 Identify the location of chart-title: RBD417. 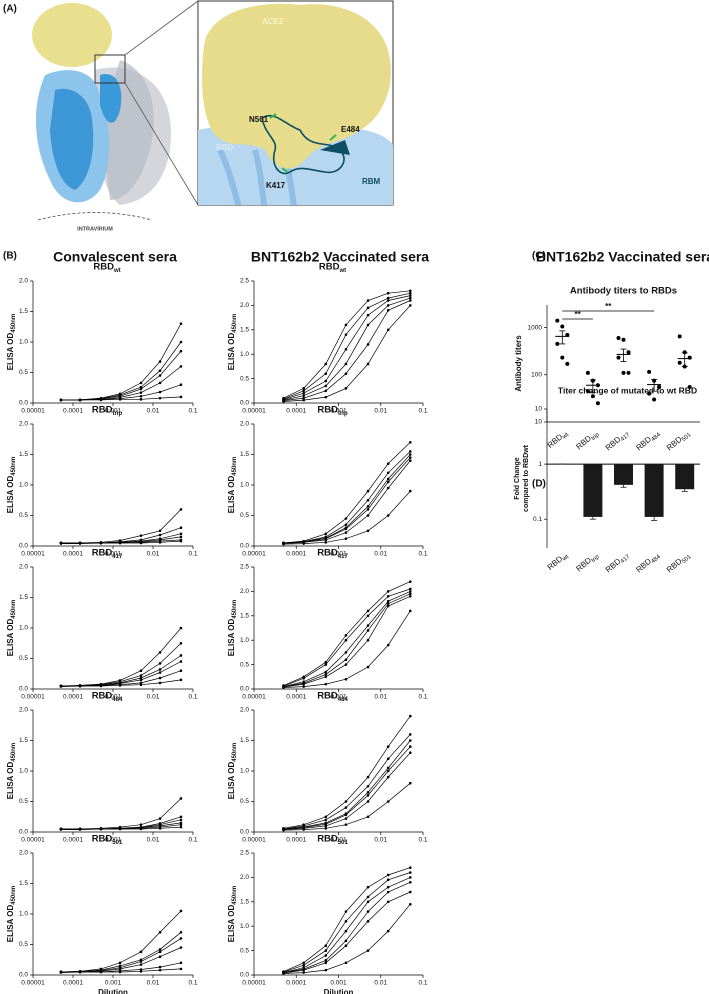
(107, 554).